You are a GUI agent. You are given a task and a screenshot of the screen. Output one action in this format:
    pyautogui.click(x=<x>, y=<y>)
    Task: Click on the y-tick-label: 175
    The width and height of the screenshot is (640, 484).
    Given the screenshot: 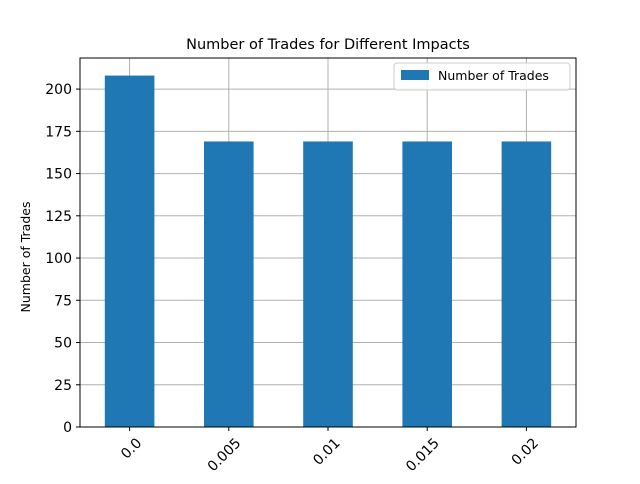 What is the action you would take?
    pyautogui.click(x=58, y=132)
    